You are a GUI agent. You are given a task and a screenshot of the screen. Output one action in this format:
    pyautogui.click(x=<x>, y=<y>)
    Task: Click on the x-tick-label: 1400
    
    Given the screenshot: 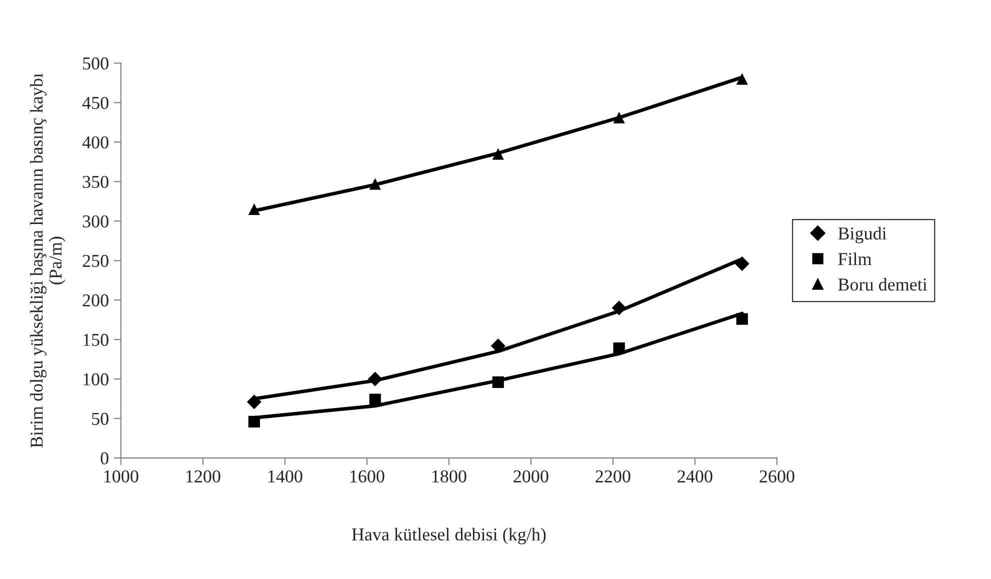 What is the action you would take?
    pyautogui.click(x=285, y=476)
    